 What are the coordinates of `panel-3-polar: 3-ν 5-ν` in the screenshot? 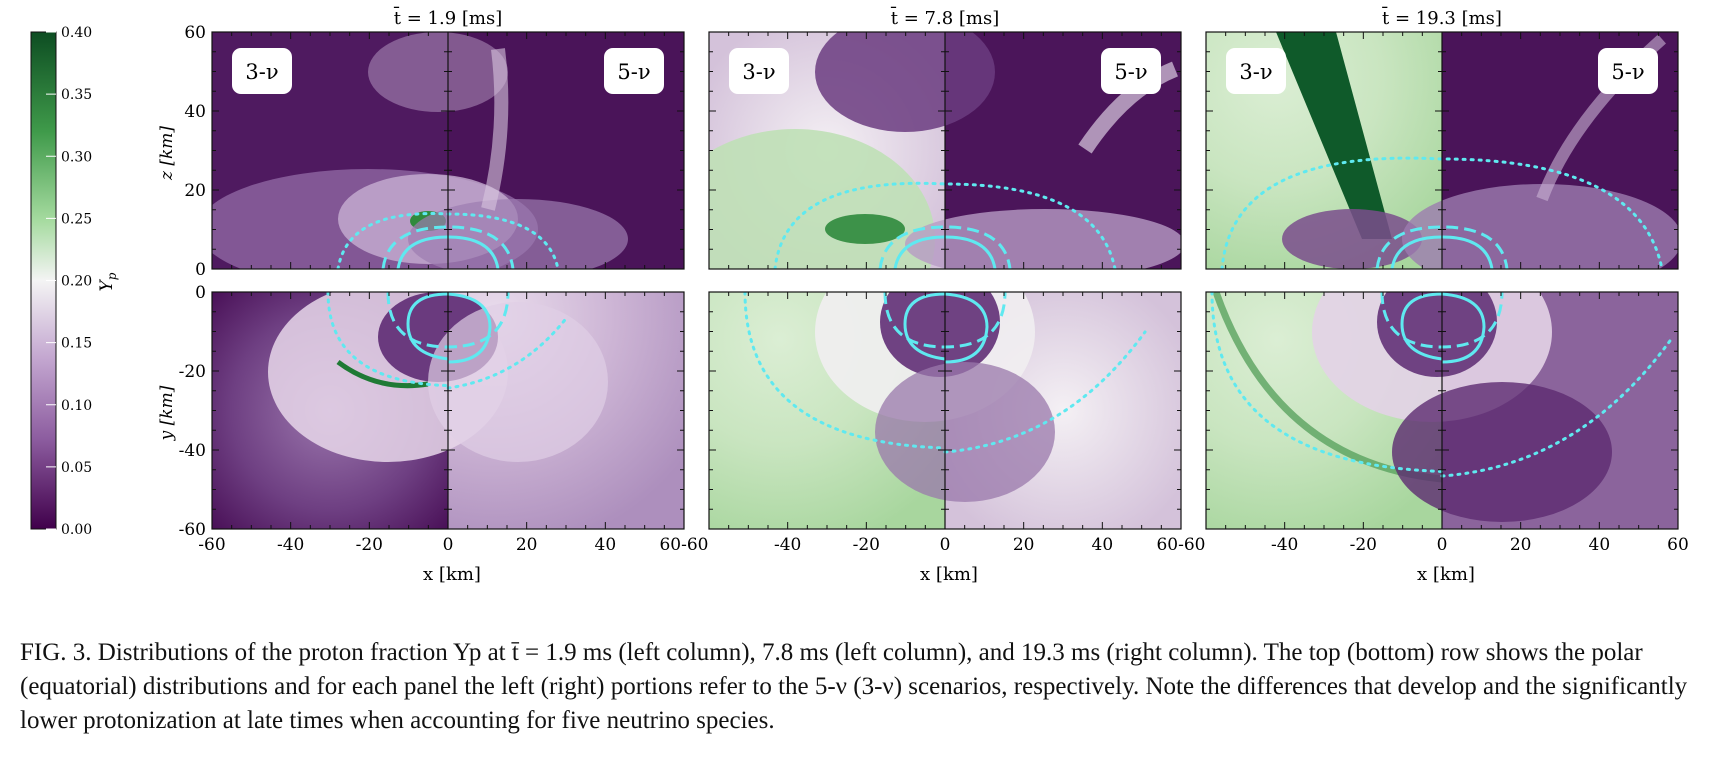 It's located at (1442, 150).